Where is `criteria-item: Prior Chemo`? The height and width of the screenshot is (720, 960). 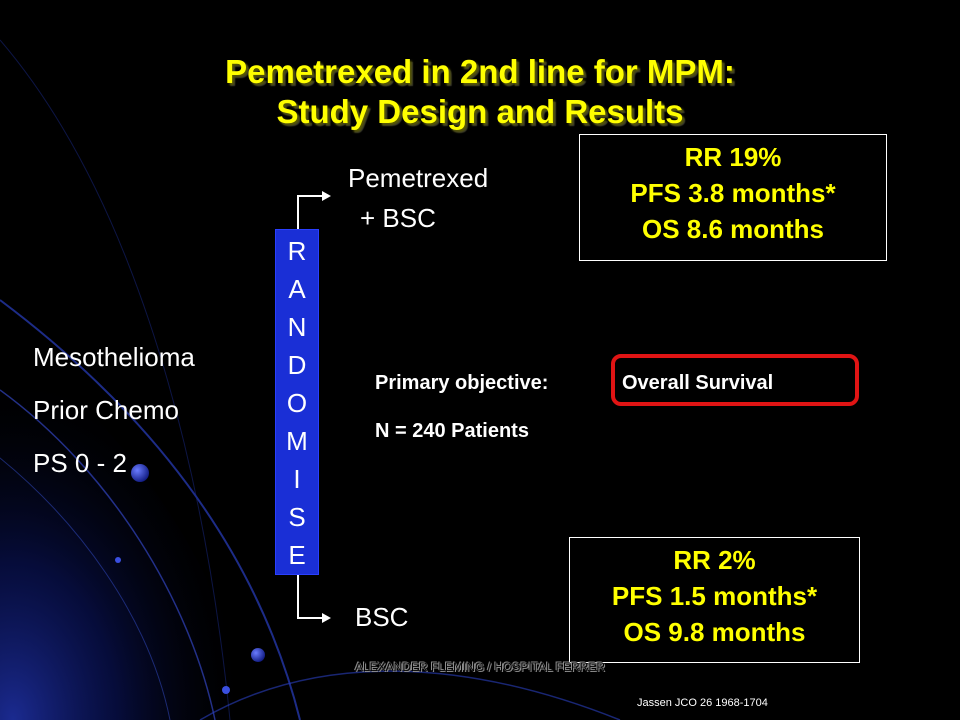 criteria-item: Prior Chemo is located at coordinates (106, 410).